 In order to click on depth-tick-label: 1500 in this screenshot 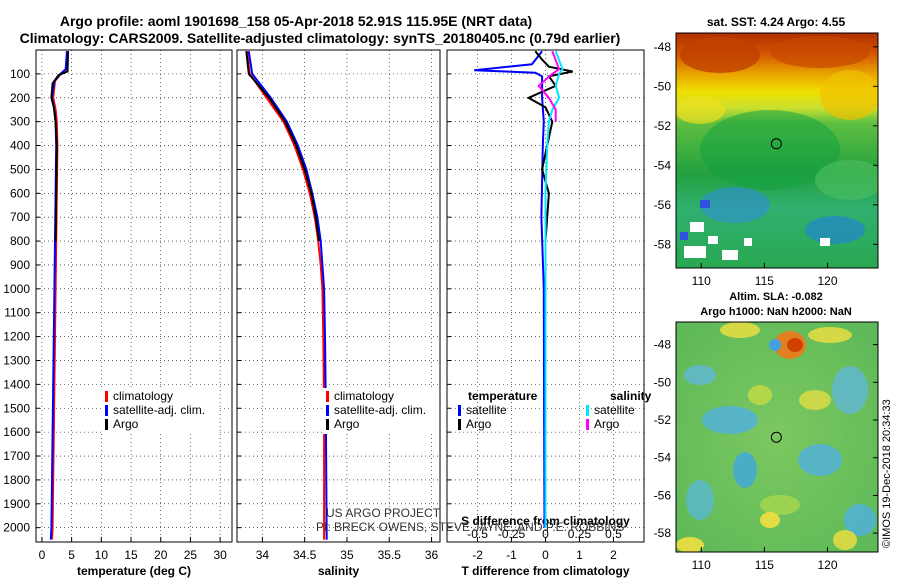, I will do `click(16, 408)`.